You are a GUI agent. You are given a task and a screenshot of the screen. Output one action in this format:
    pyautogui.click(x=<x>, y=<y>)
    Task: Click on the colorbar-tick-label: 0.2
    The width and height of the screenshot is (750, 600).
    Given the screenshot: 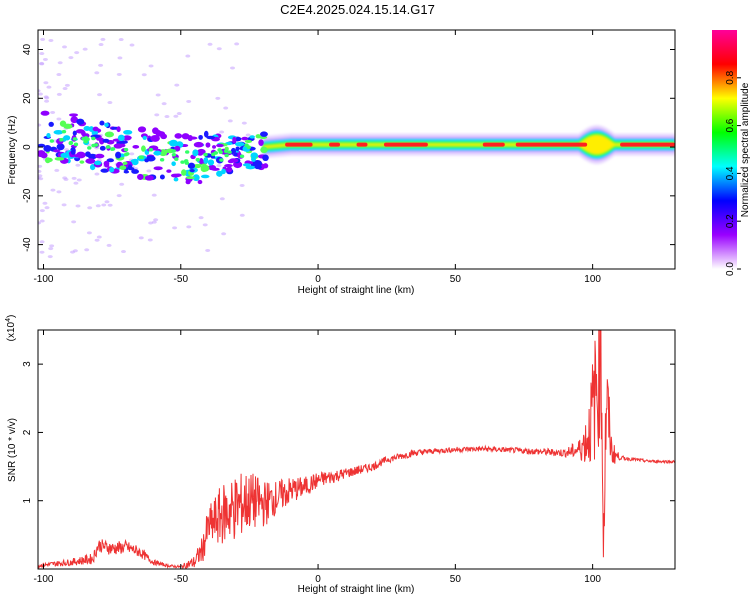 What is the action you would take?
    pyautogui.click(x=730, y=221)
    